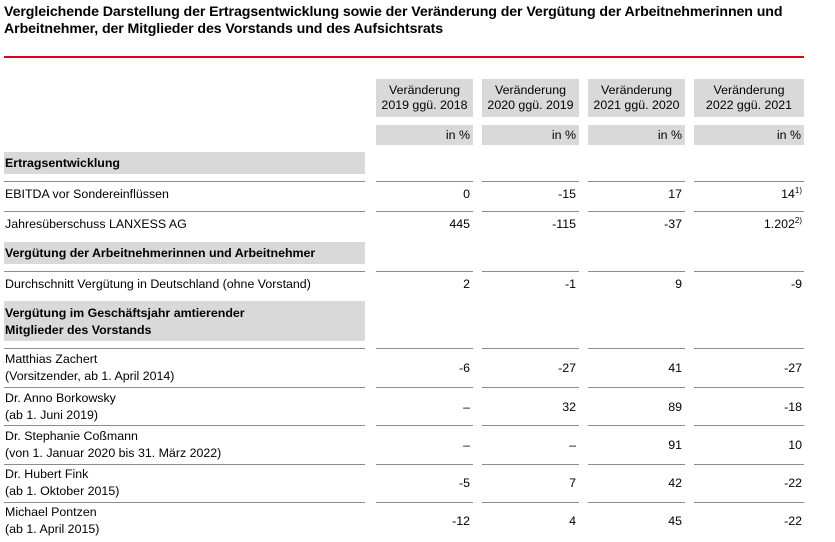 The height and width of the screenshot is (542, 835). What do you see at coordinates (779, 224) in the screenshot?
I see `cell-value: 1.202` at bounding box center [779, 224].